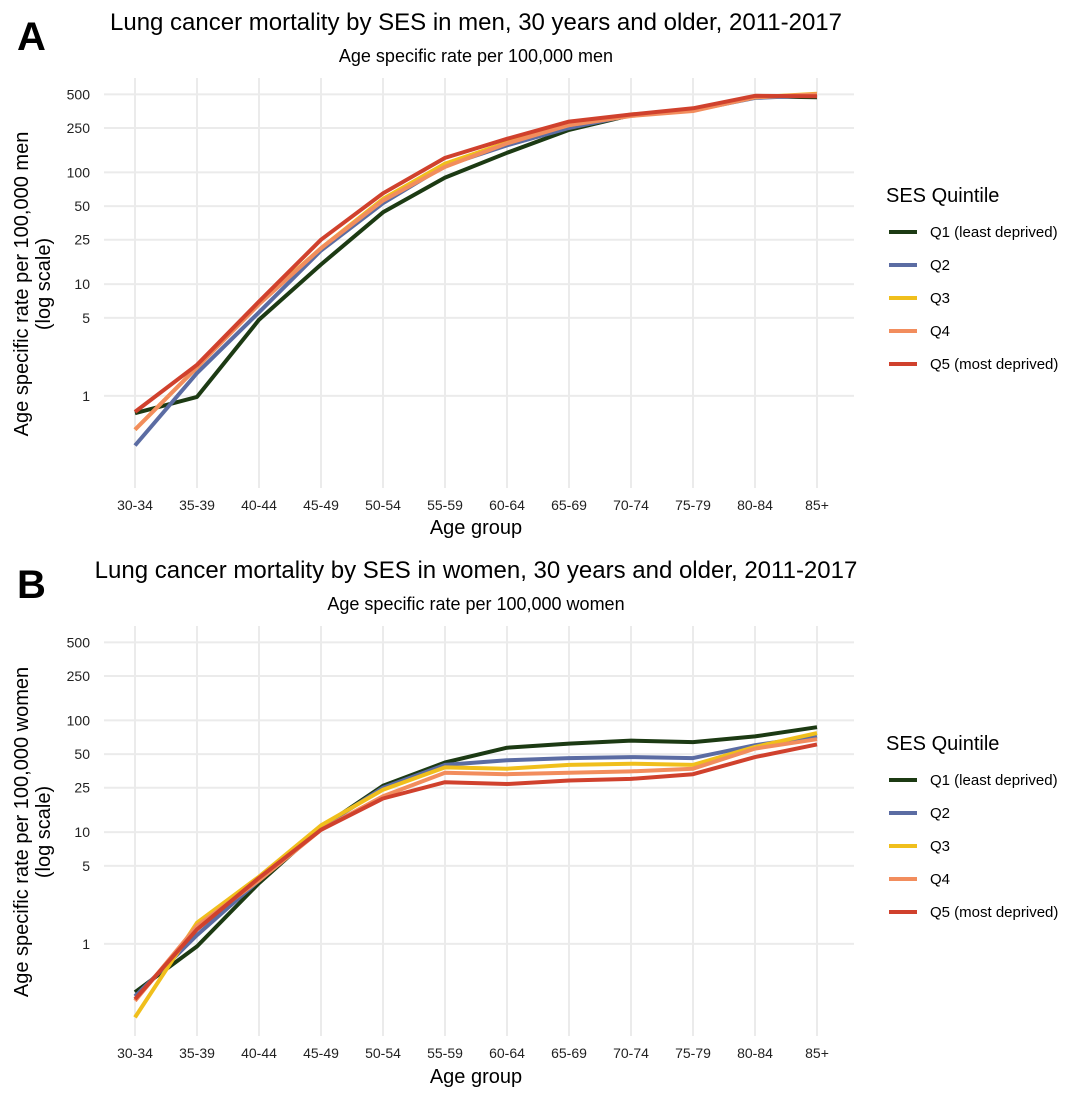  I want to click on panel-label: A, so click(31, 37).